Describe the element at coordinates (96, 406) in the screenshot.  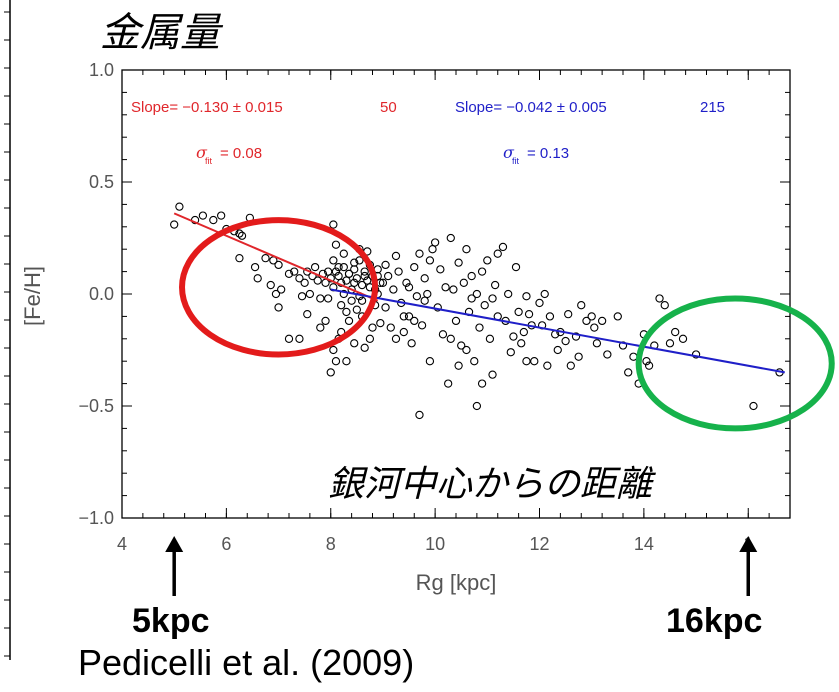
I see `y-tick-label: −0.5` at that location.